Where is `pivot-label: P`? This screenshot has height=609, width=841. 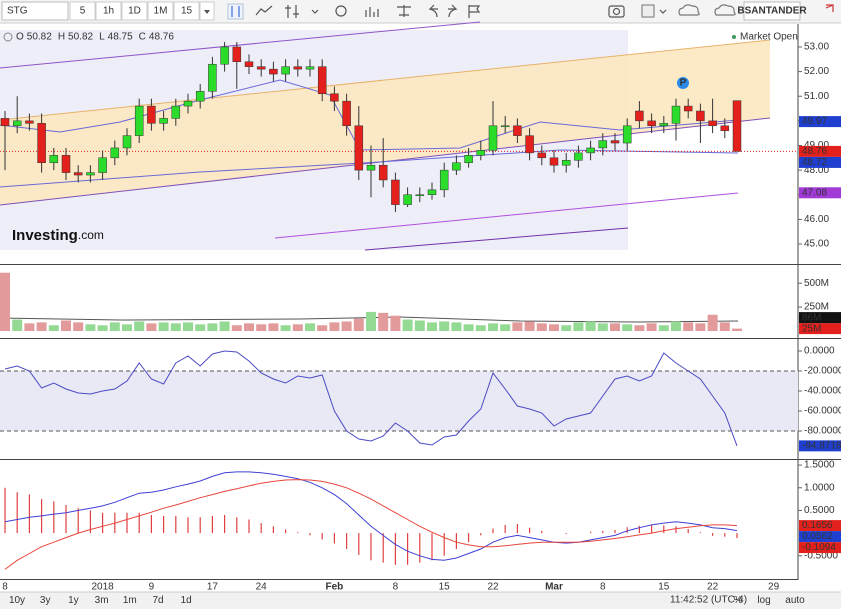
pivot-label: P is located at coordinates (683, 83).